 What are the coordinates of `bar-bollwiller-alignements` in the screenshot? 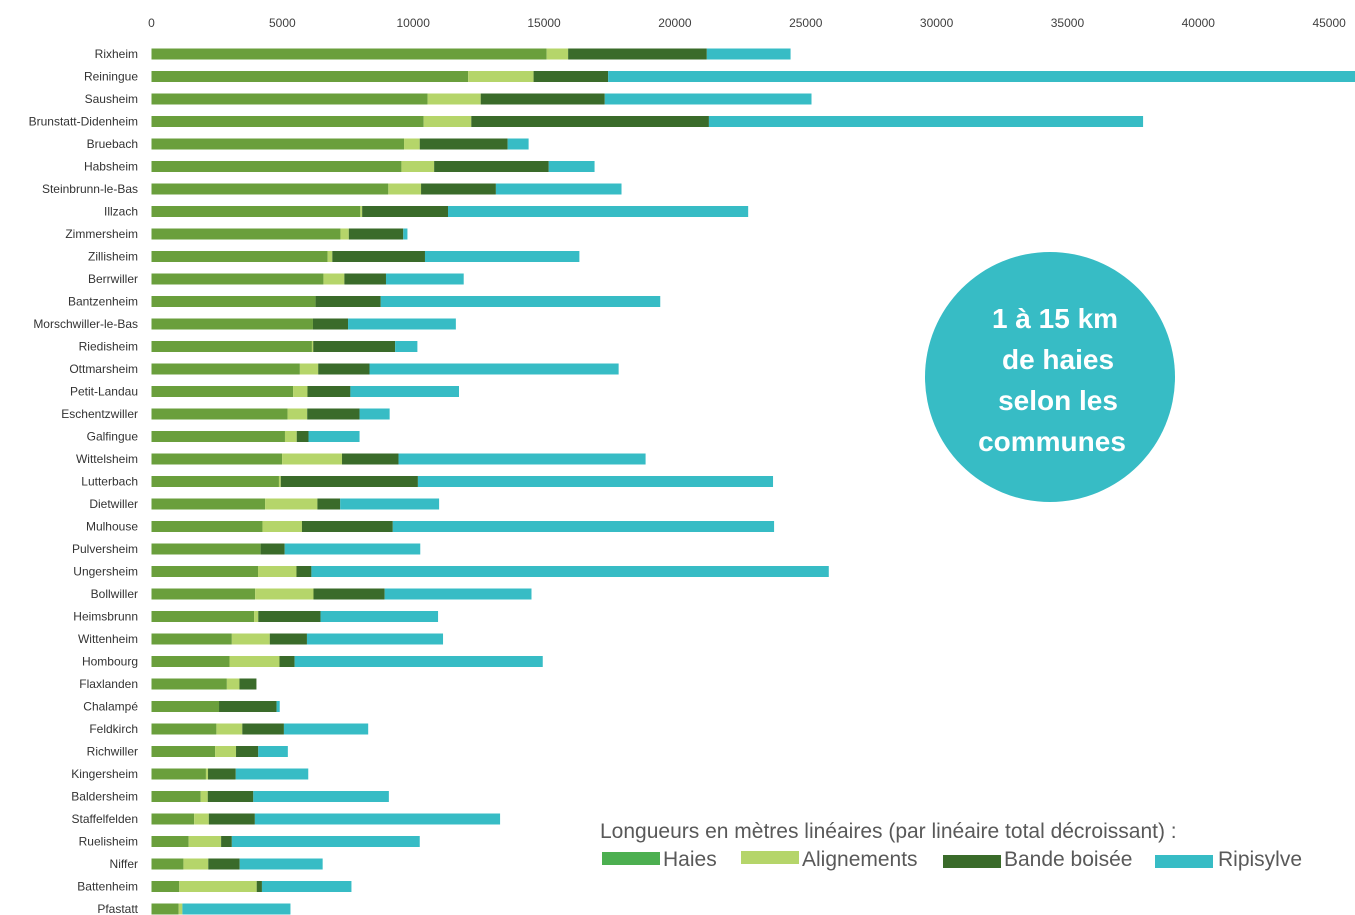 It's located at (284, 594).